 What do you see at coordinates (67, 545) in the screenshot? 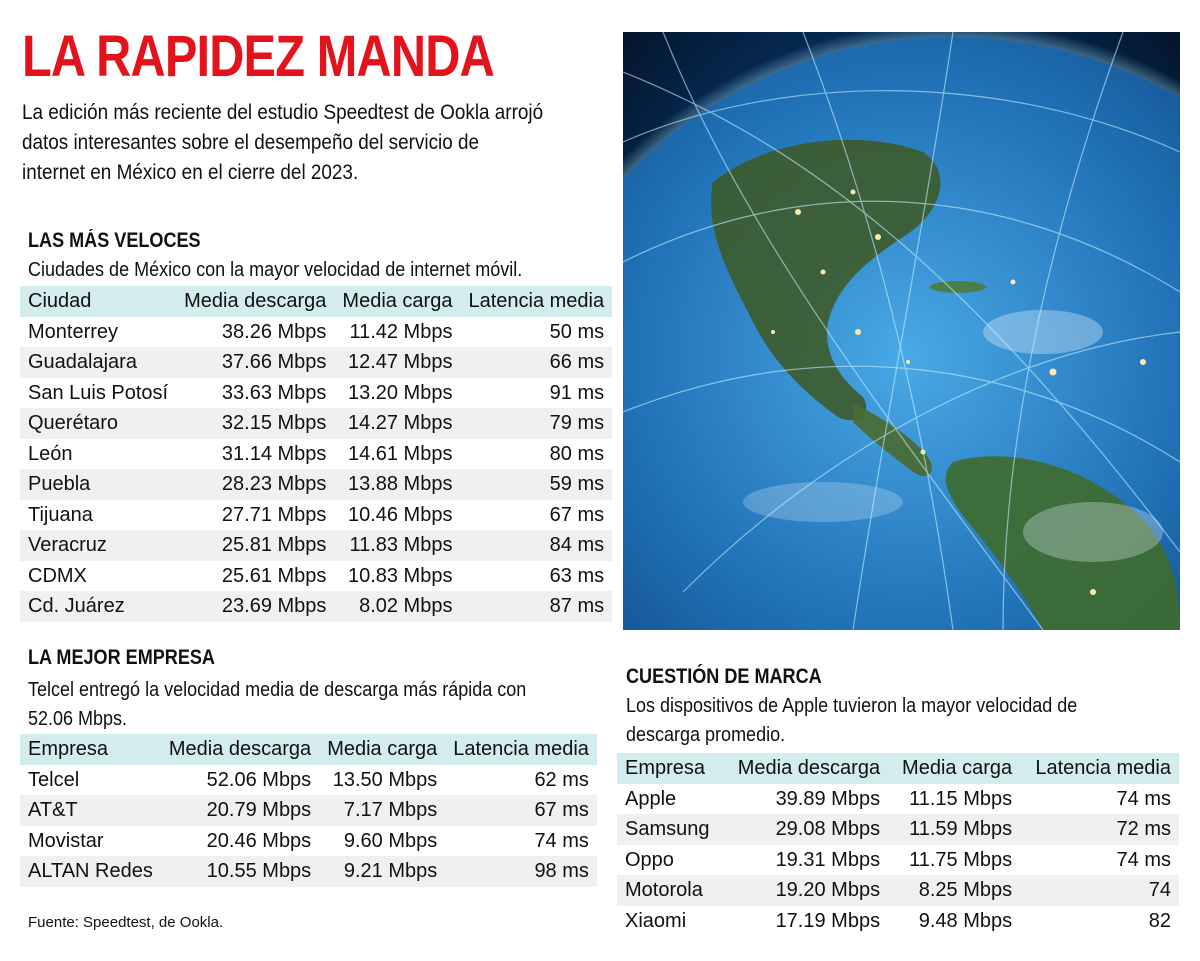
I see `table-cell: Veracruz` at bounding box center [67, 545].